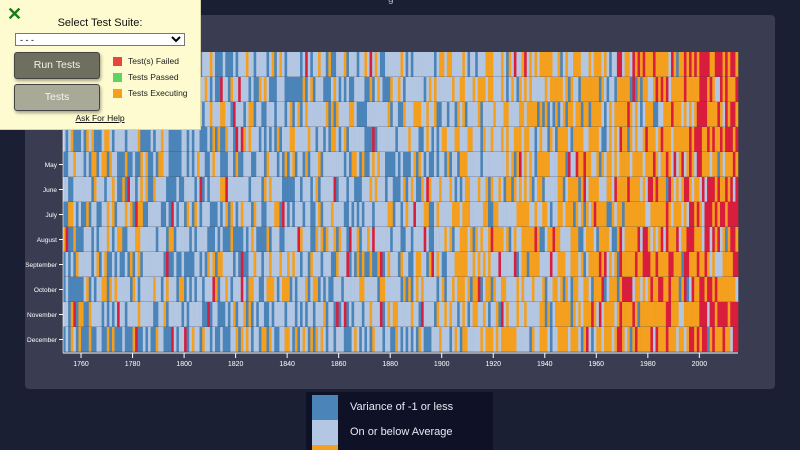  Describe the element at coordinates (57, 97) in the screenshot. I see `tests-button: Tests` at that location.